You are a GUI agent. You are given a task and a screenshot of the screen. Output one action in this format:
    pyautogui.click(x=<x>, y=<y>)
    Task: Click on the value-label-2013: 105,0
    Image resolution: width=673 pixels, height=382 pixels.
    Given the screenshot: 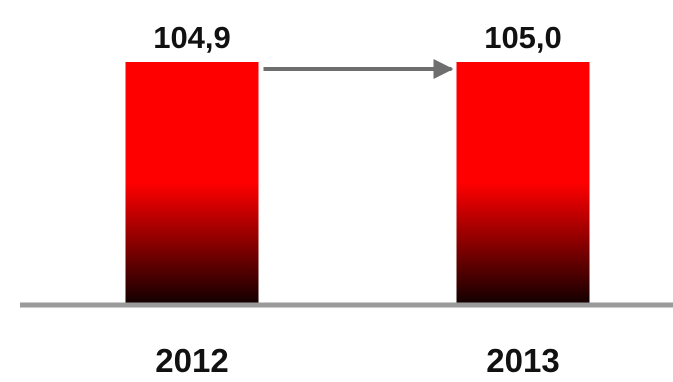 What is the action you would take?
    pyautogui.click(x=523, y=37)
    